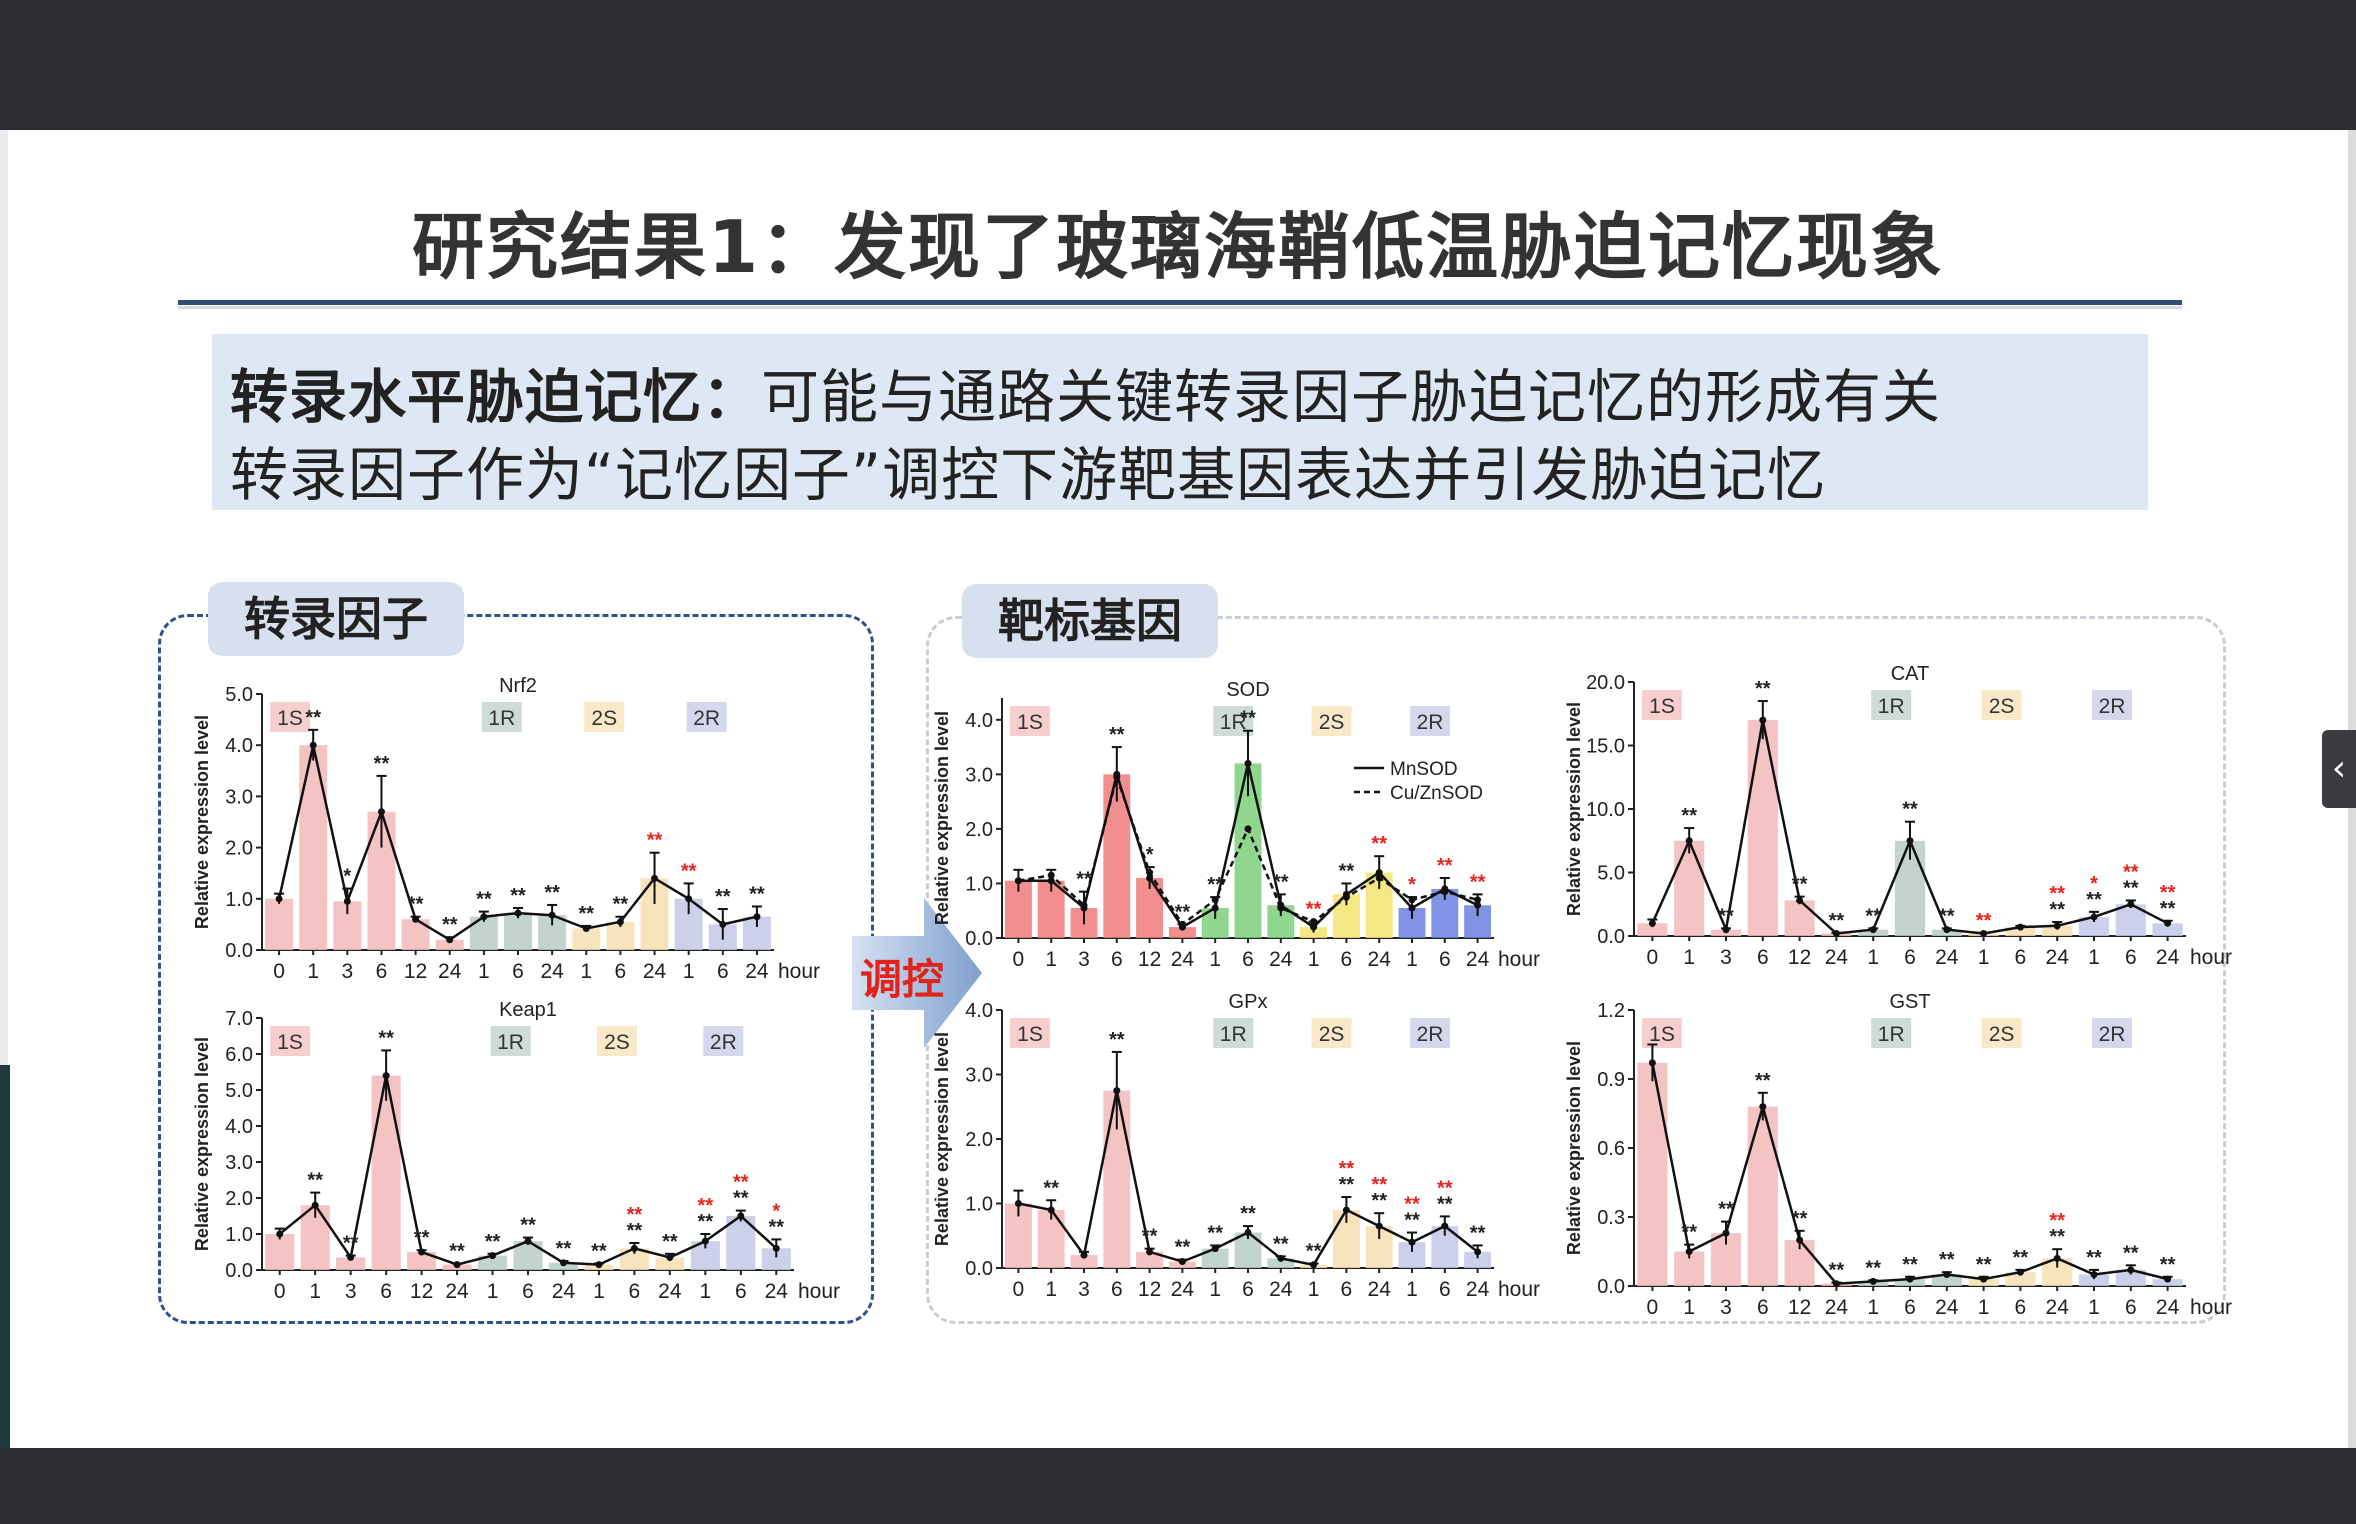 The height and width of the screenshot is (1524, 2356). I want to click on sod-legend-label-2: Cu/ZnSOD, so click(1436, 793).